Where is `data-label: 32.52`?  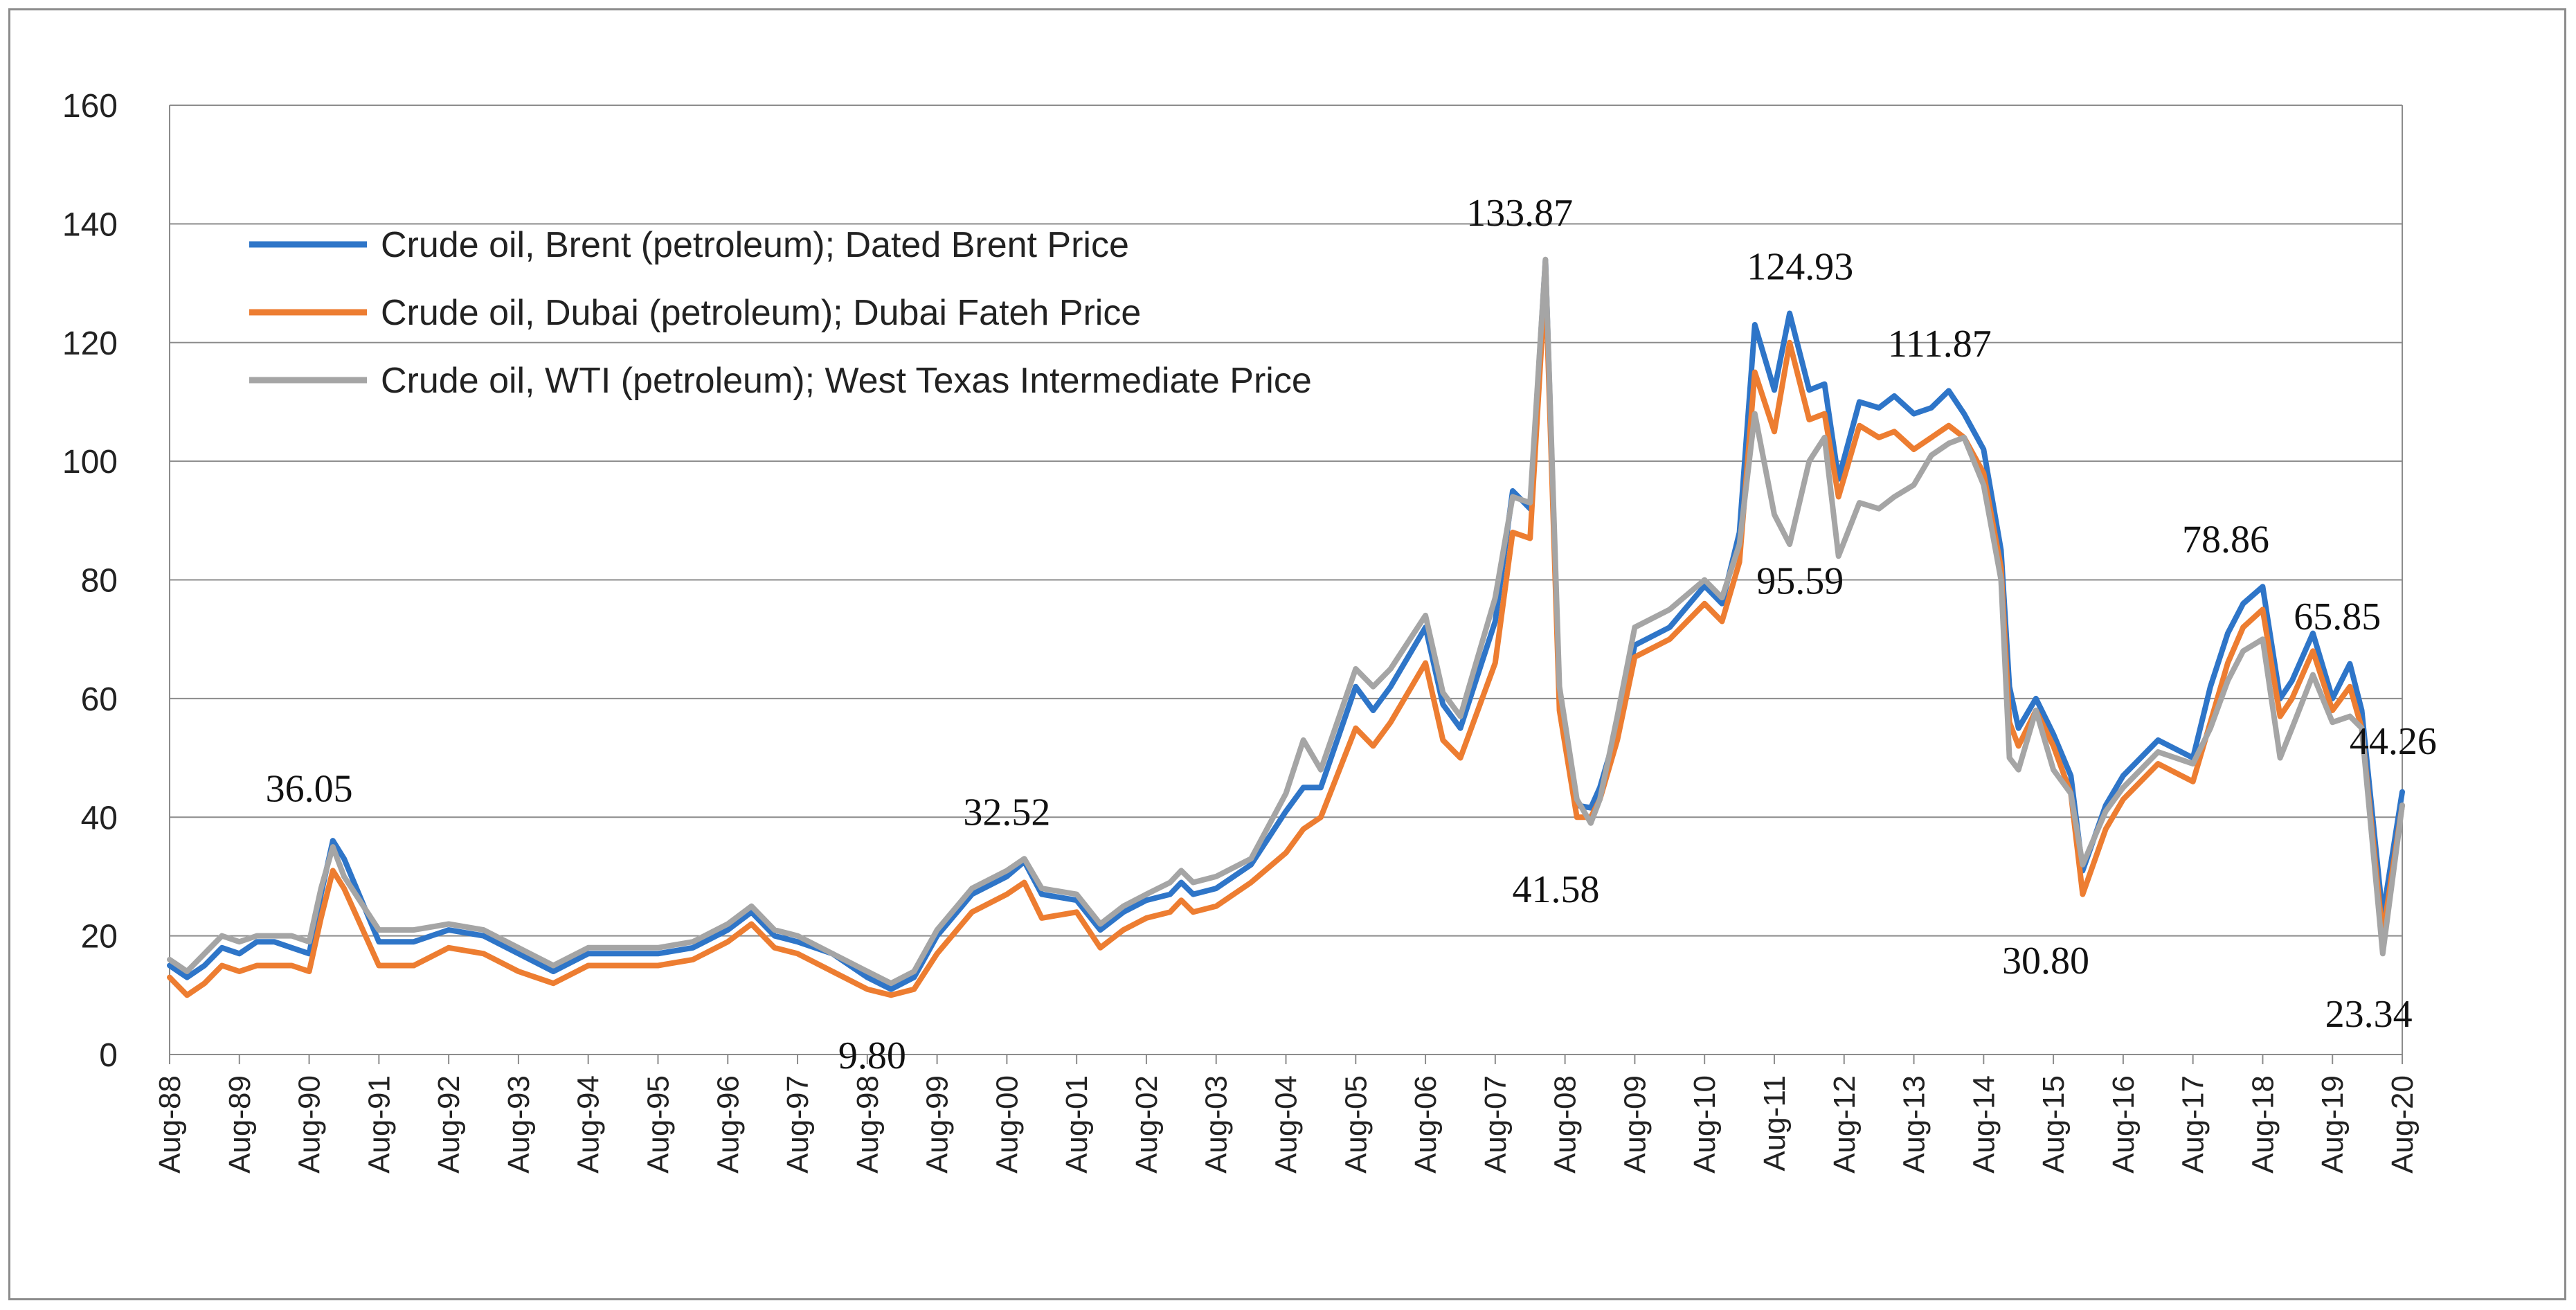 data-label: 32.52 is located at coordinates (1006, 812).